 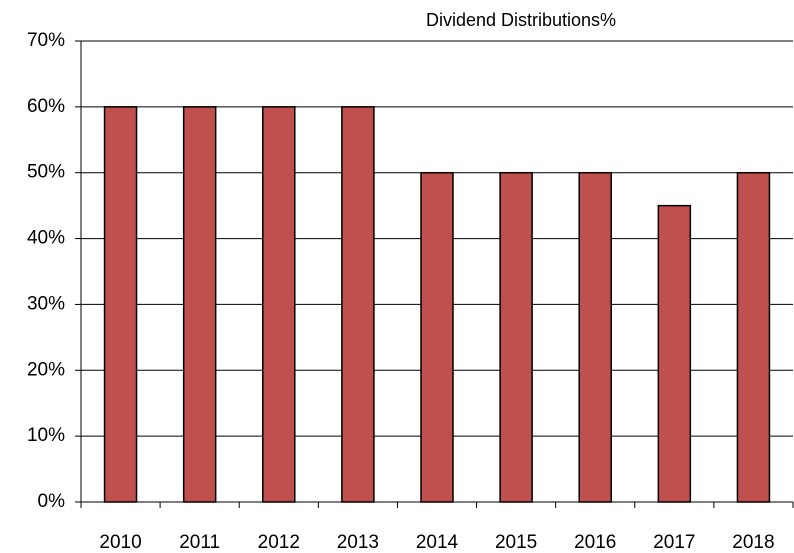 I want to click on x-tick-label: 2012, so click(x=279, y=542).